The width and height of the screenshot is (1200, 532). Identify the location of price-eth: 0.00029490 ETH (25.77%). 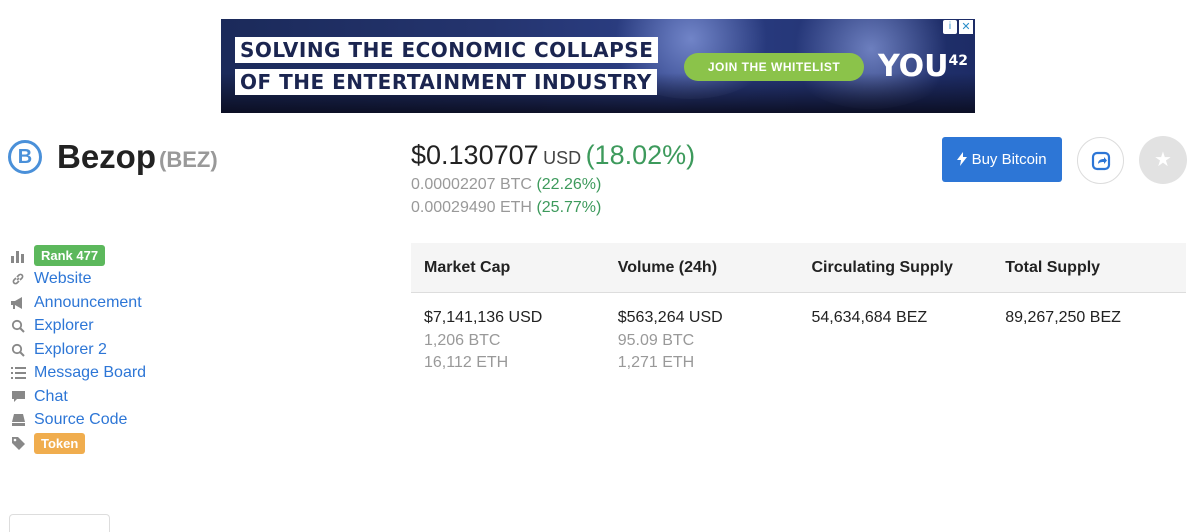
(506, 208).